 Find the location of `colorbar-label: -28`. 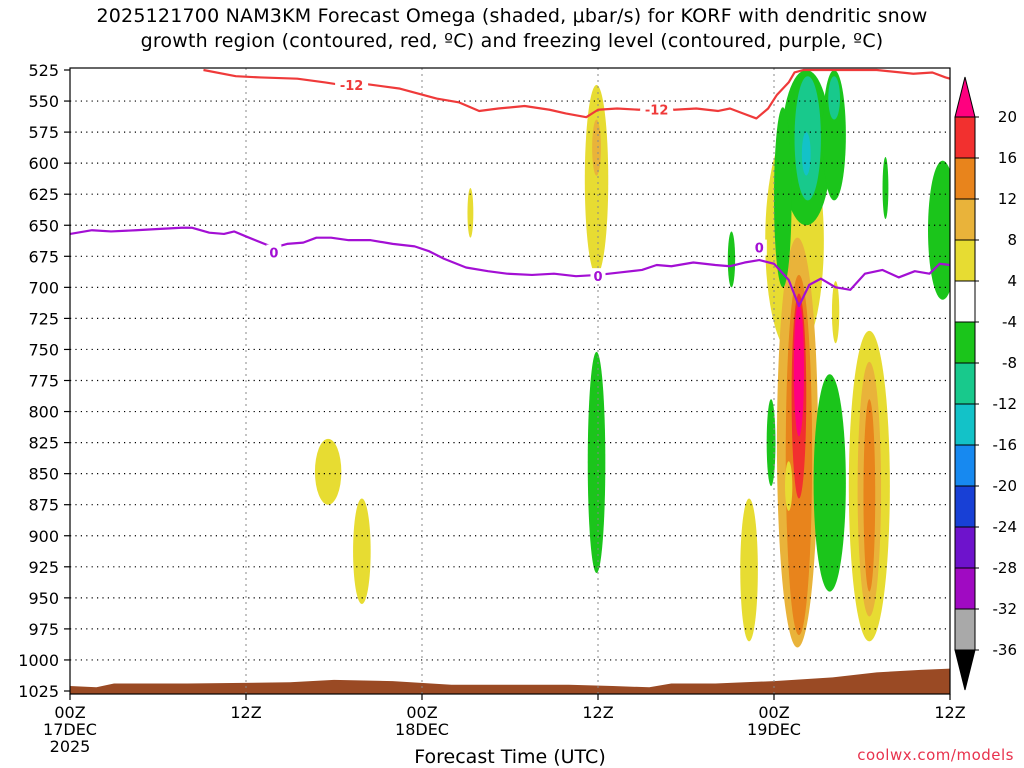

colorbar-label: -28 is located at coordinates (1005, 568).